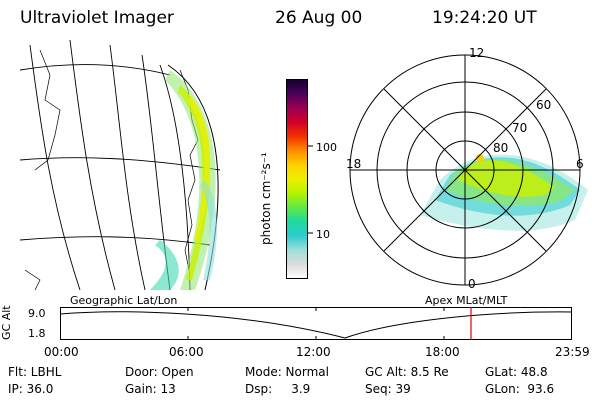 Image resolution: width=600 pixels, height=400 pixels. Describe the element at coordinates (407, 372) in the screenshot. I see `gc-alt-info: GC Alt: 8.5 Re` at that location.